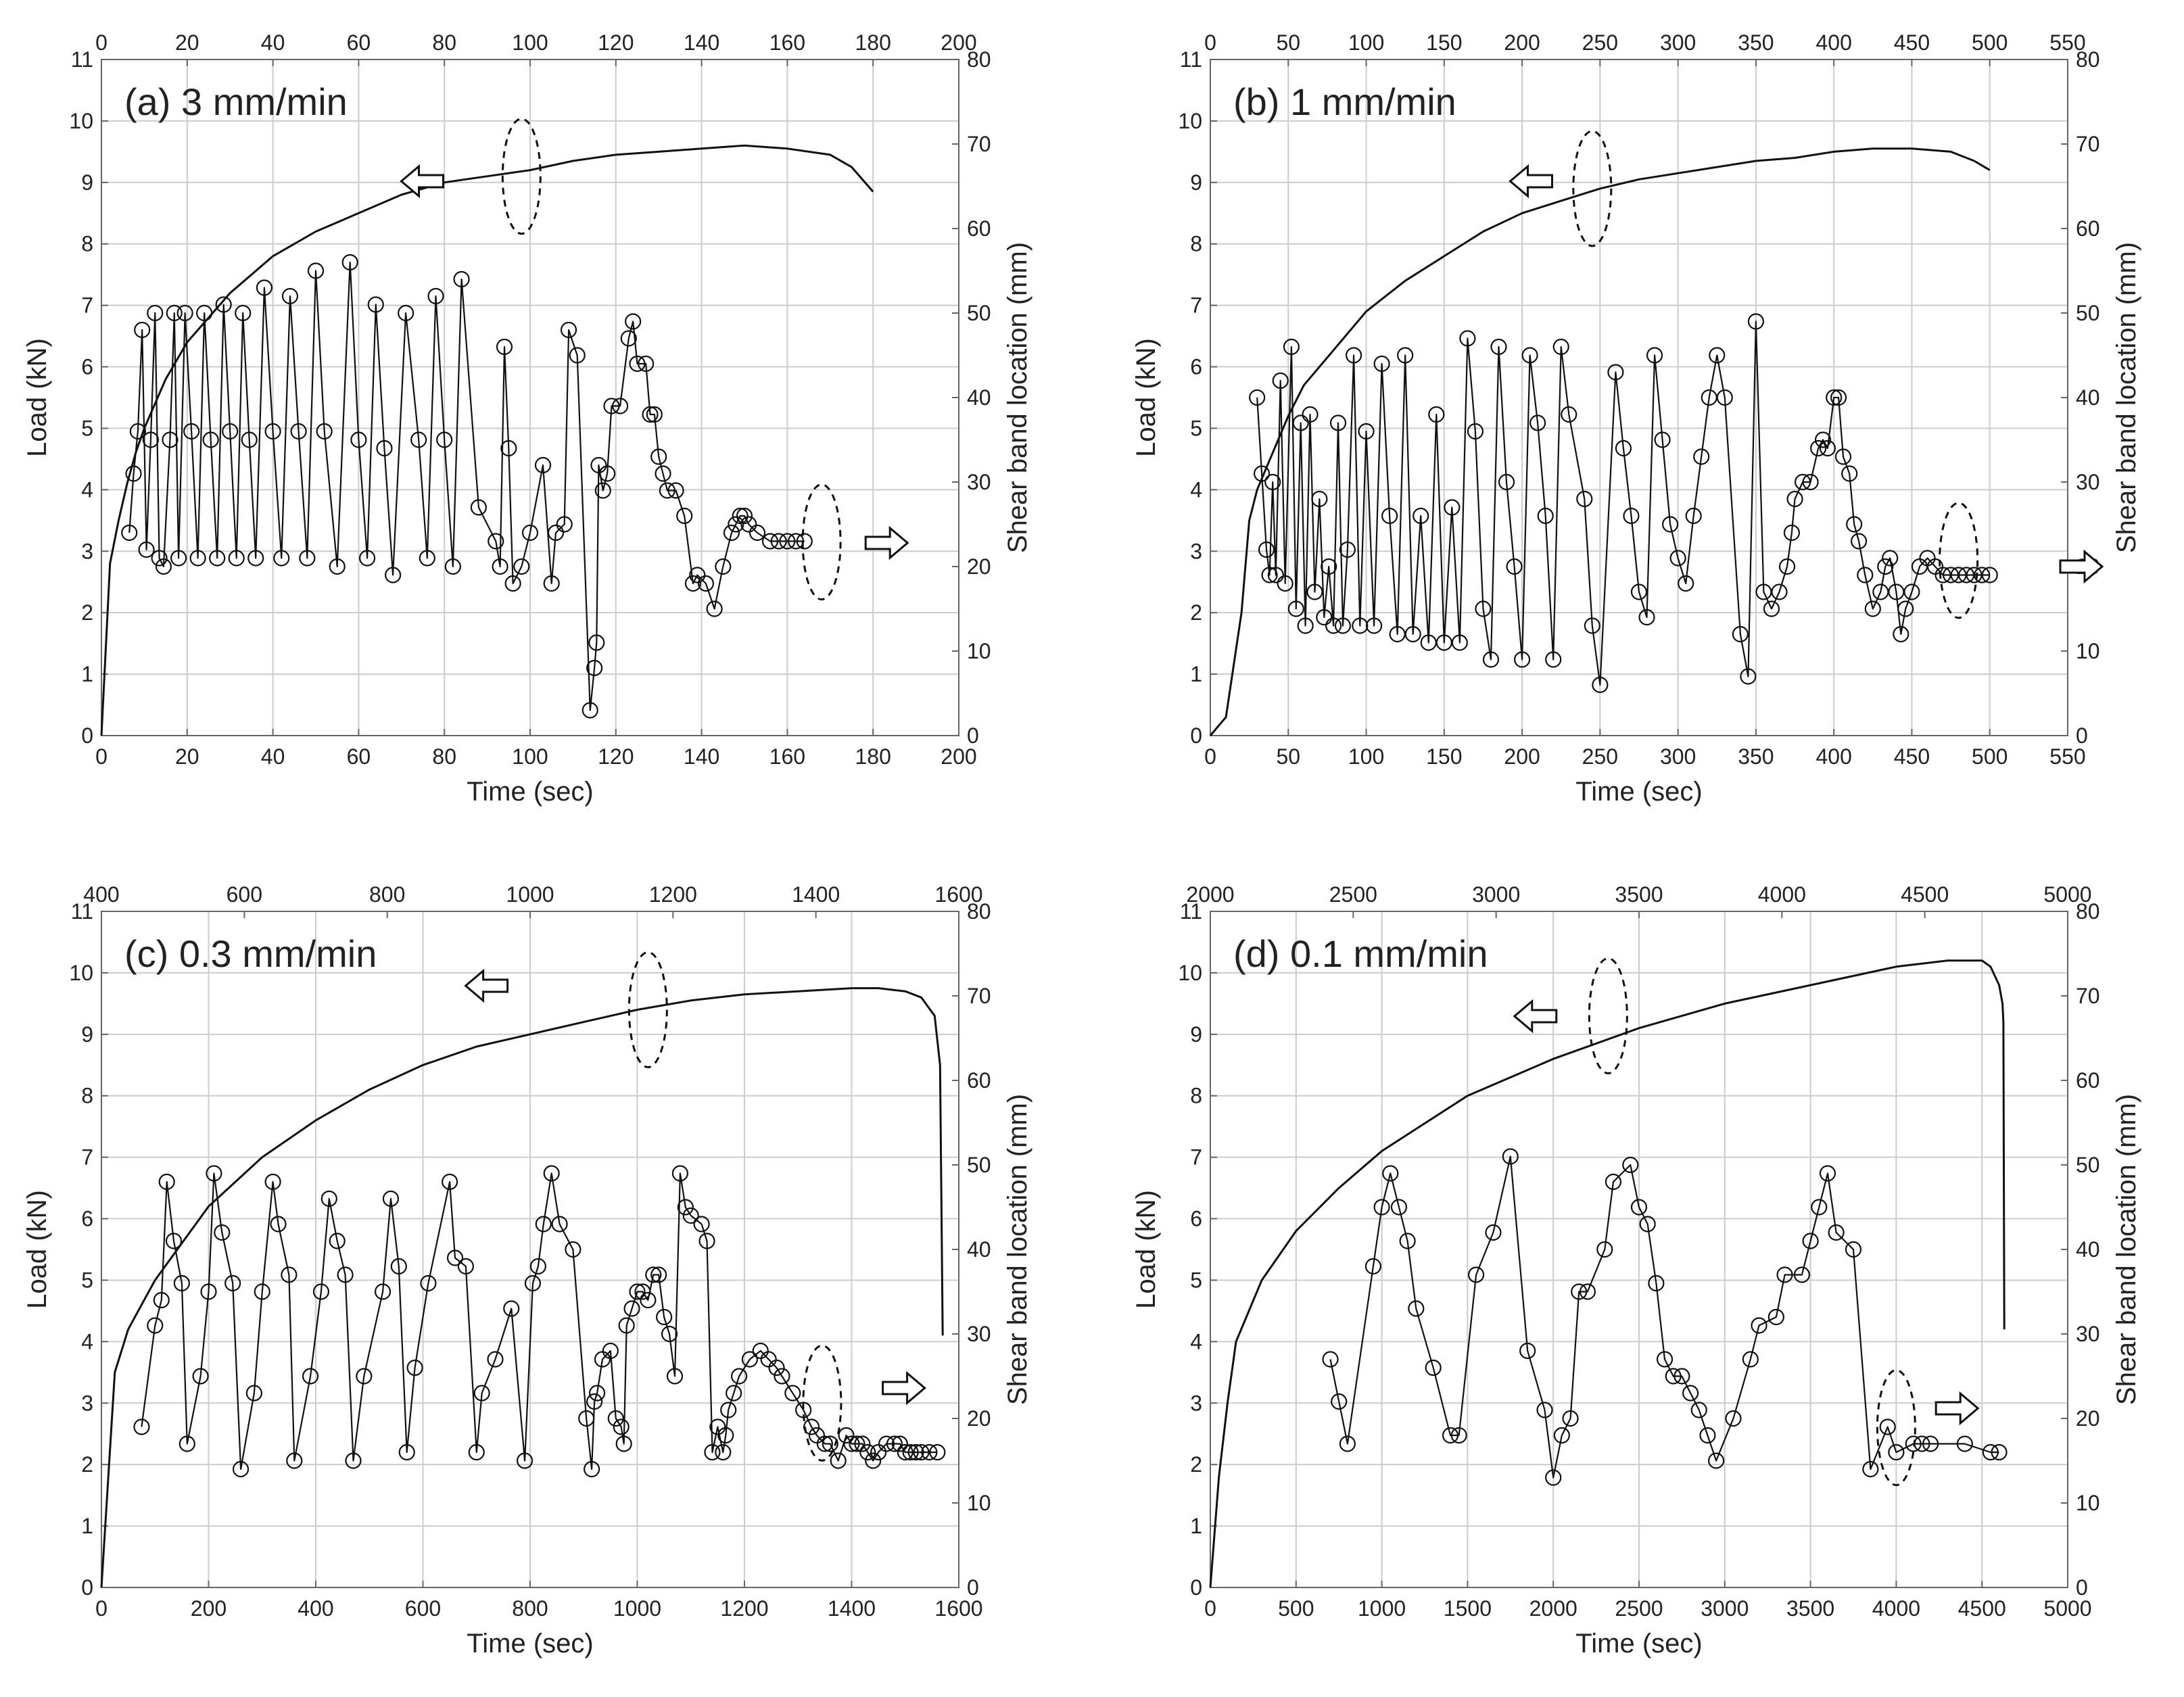 The width and height of the screenshot is (2184, 1697). What do you see at coordinates (1522, 42) in the screenshot?
I see `top-x-tick-label: 200` at bounding box center [1522, 42].